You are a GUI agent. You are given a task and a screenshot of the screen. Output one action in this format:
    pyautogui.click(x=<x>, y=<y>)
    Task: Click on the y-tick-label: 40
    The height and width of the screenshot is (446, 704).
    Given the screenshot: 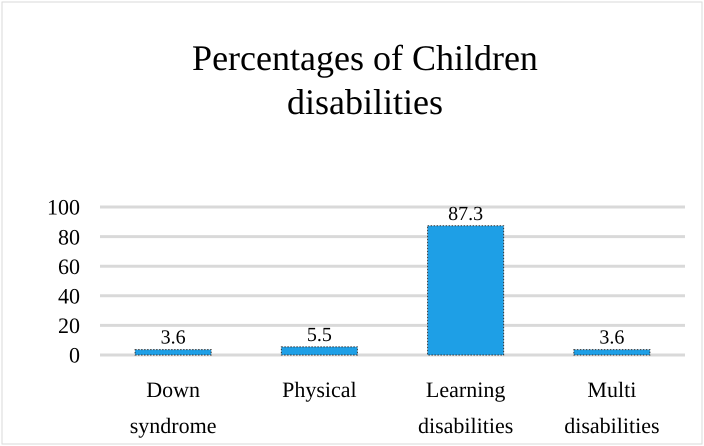 What is the action you would take?
    pyautogui.click(x=69, y=296)
    